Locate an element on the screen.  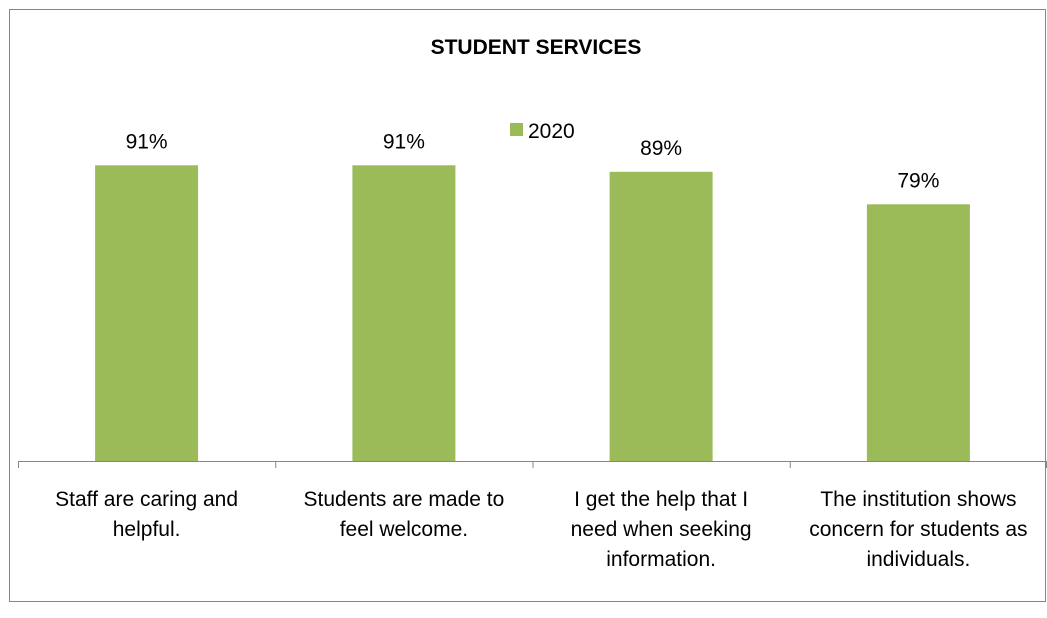
legend-label: 2020 is located at coordinates (551, 131).